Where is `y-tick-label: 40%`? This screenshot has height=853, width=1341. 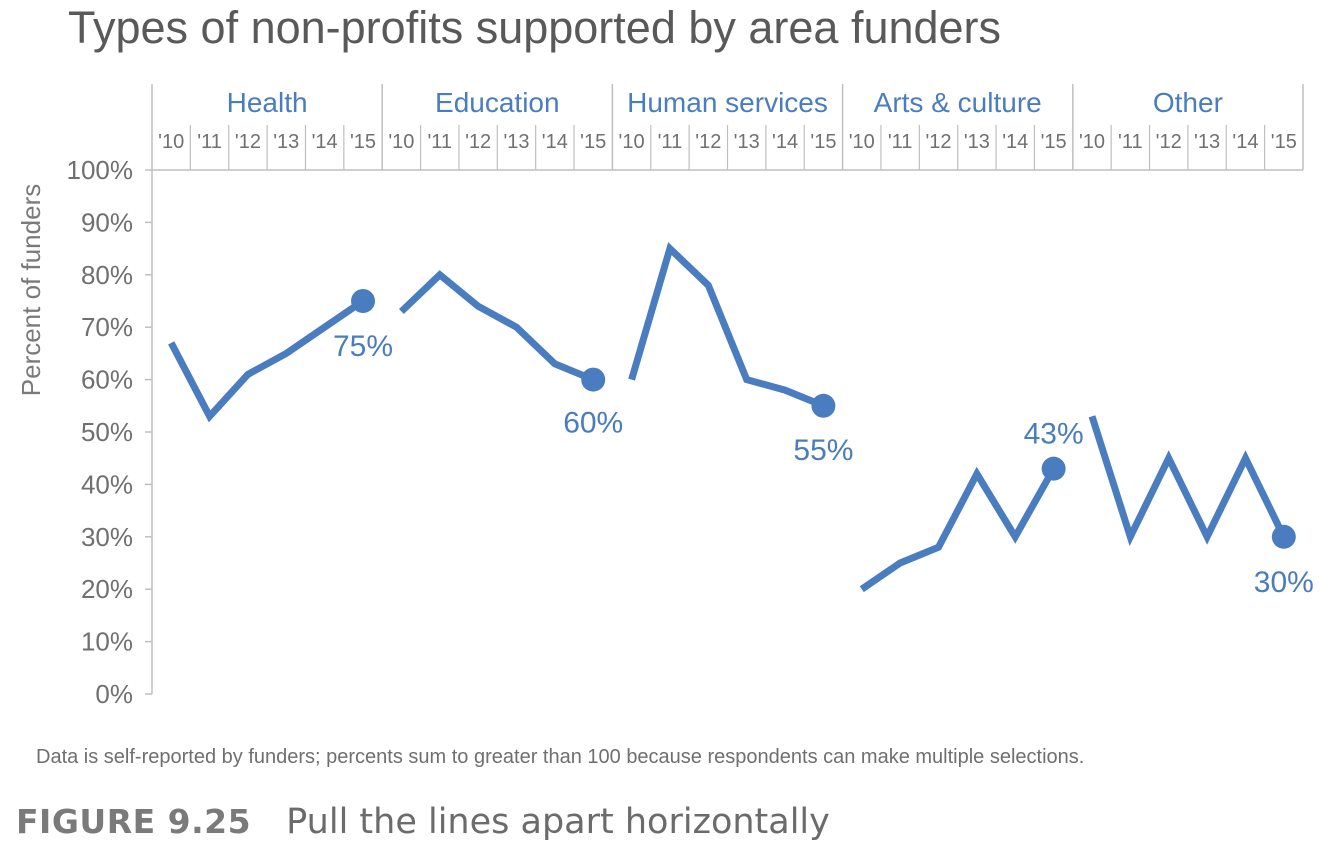 y-tick-label: 40% is located at coordinates (107, 484).